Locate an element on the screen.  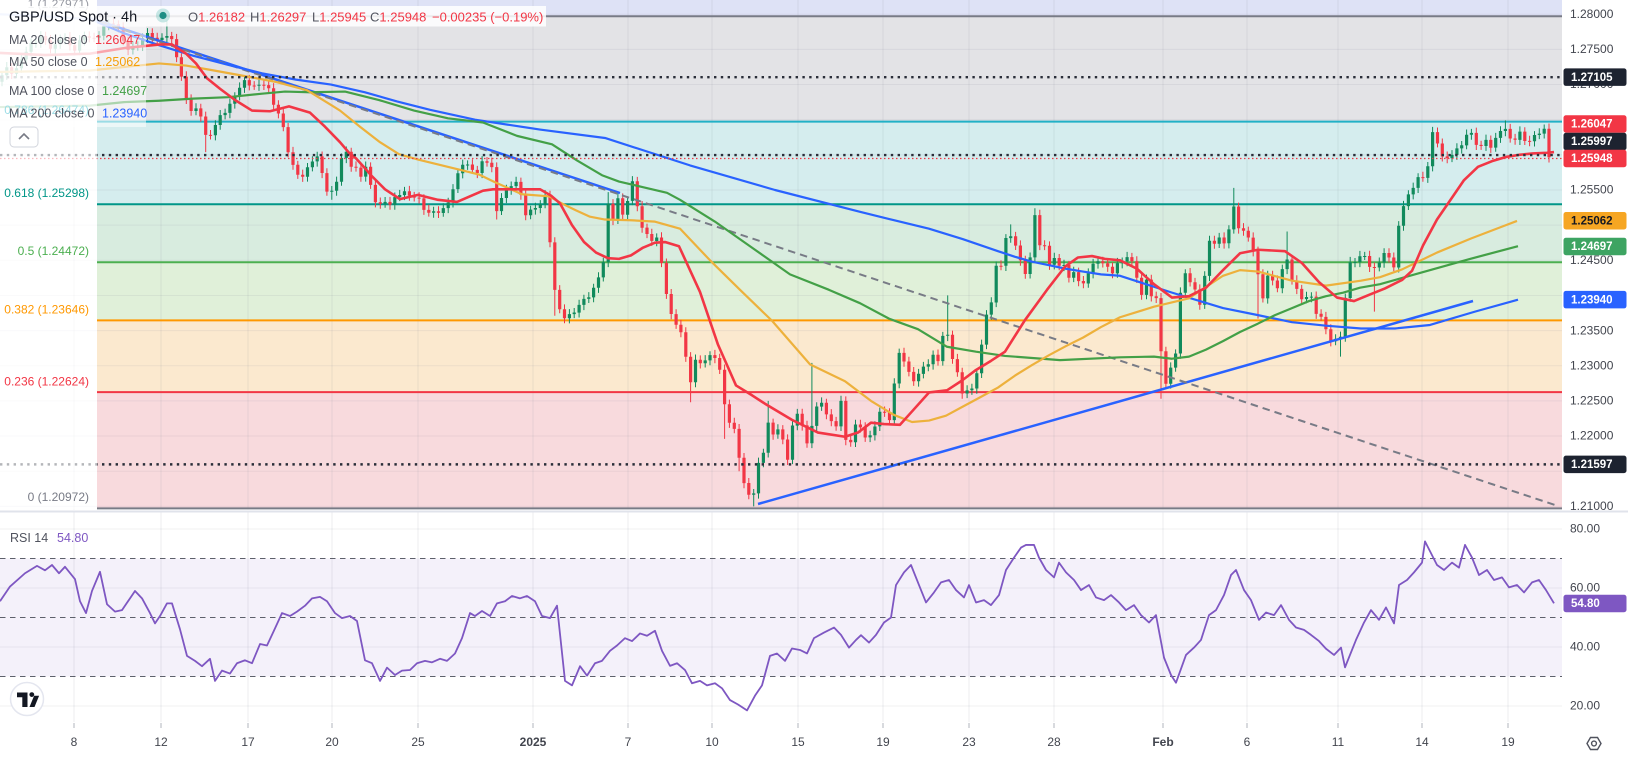
svg-text: 28 is located at coordinates (1054, 742).